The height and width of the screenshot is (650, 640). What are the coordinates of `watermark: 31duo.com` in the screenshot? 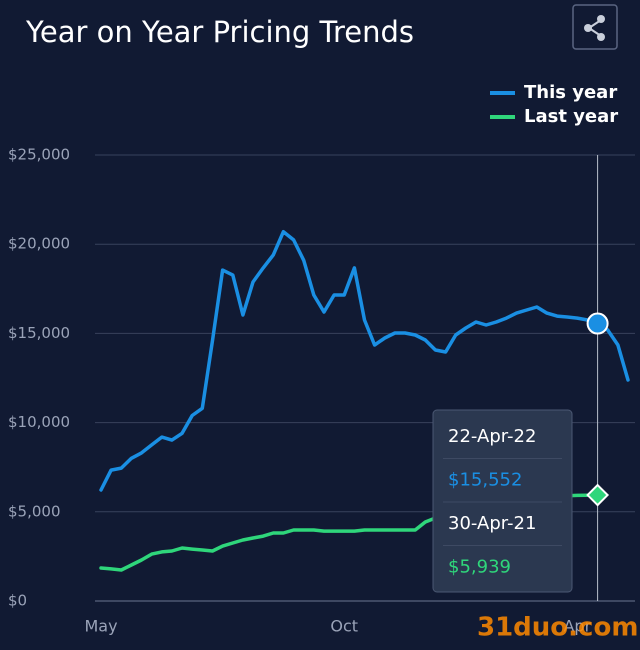 It's located at (557, 628).